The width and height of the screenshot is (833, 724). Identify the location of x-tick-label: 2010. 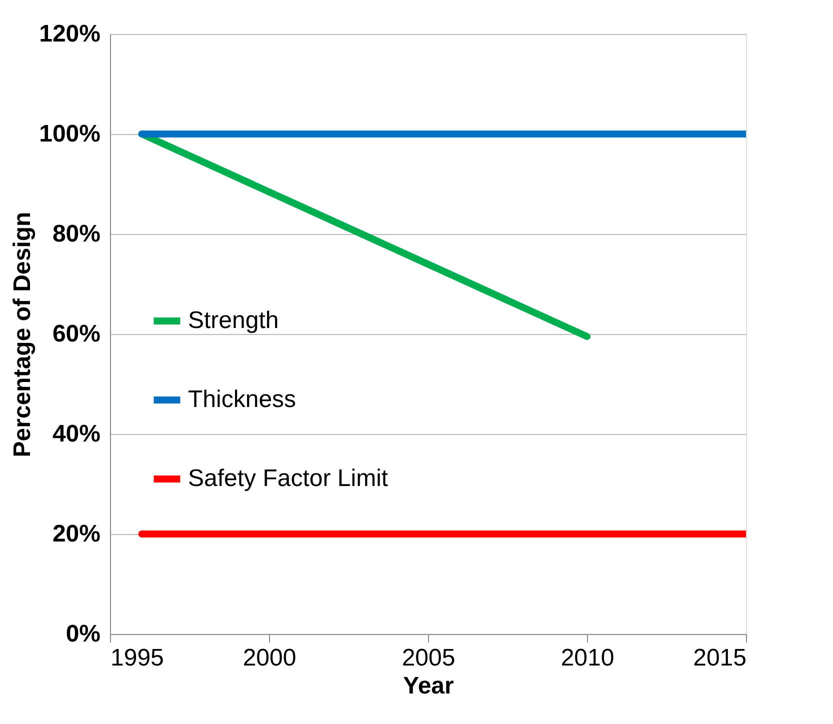
(587, 658).